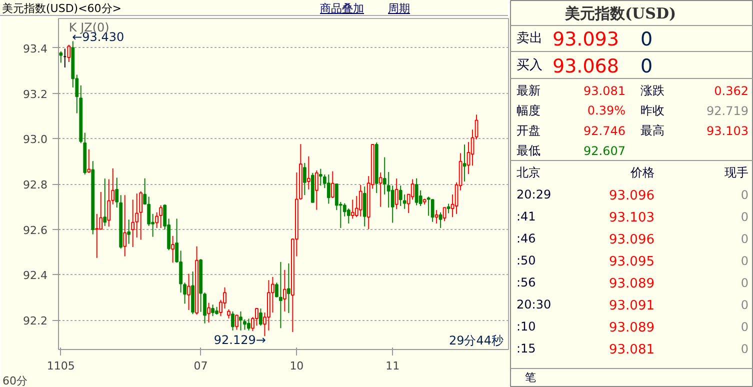 This screenshot has width=753, height=387. What do you see at coordinates (585, 39) in the screenshot?
I see `text: 93.093` at bounding box center [585, 39].